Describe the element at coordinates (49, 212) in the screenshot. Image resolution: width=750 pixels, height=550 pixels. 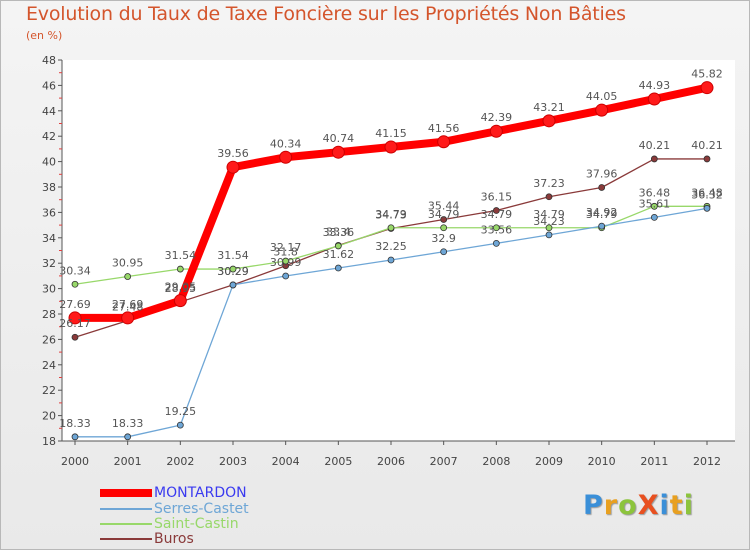
I see `y-tick-label: 36` at that location.